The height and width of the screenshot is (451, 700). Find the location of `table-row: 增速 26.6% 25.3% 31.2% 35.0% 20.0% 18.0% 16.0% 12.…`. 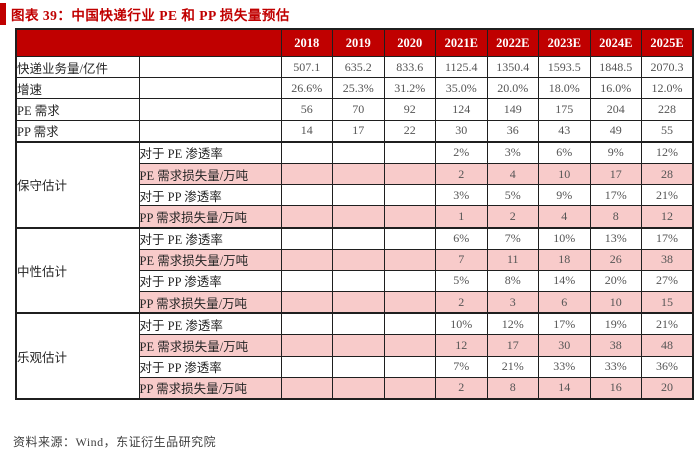

table-row: 增速 26.6% 25.3% 31.2% 35.0% 20.0% 18.0% 16.0% 12.… is located at coordinates (354, 88).